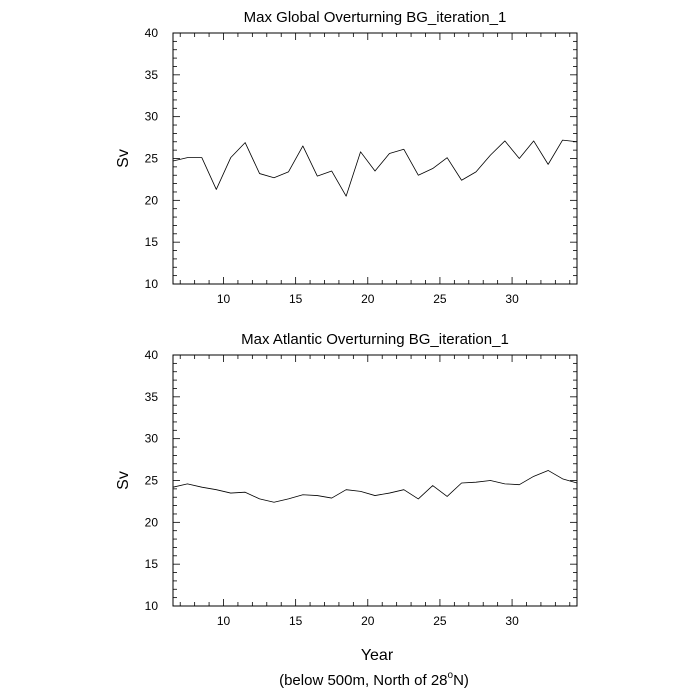 Image resolution: width=700 pixels, height=700 pixels. What do you see at coordinates (461, 680) in the screenshot?
I see `footnote-suffix: N)` at bounding box center [461, 680].